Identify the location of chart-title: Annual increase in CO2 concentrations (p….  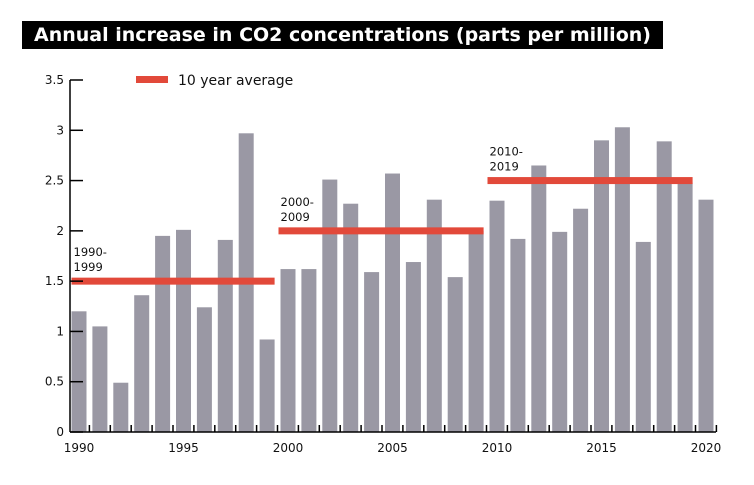
(342, 35).